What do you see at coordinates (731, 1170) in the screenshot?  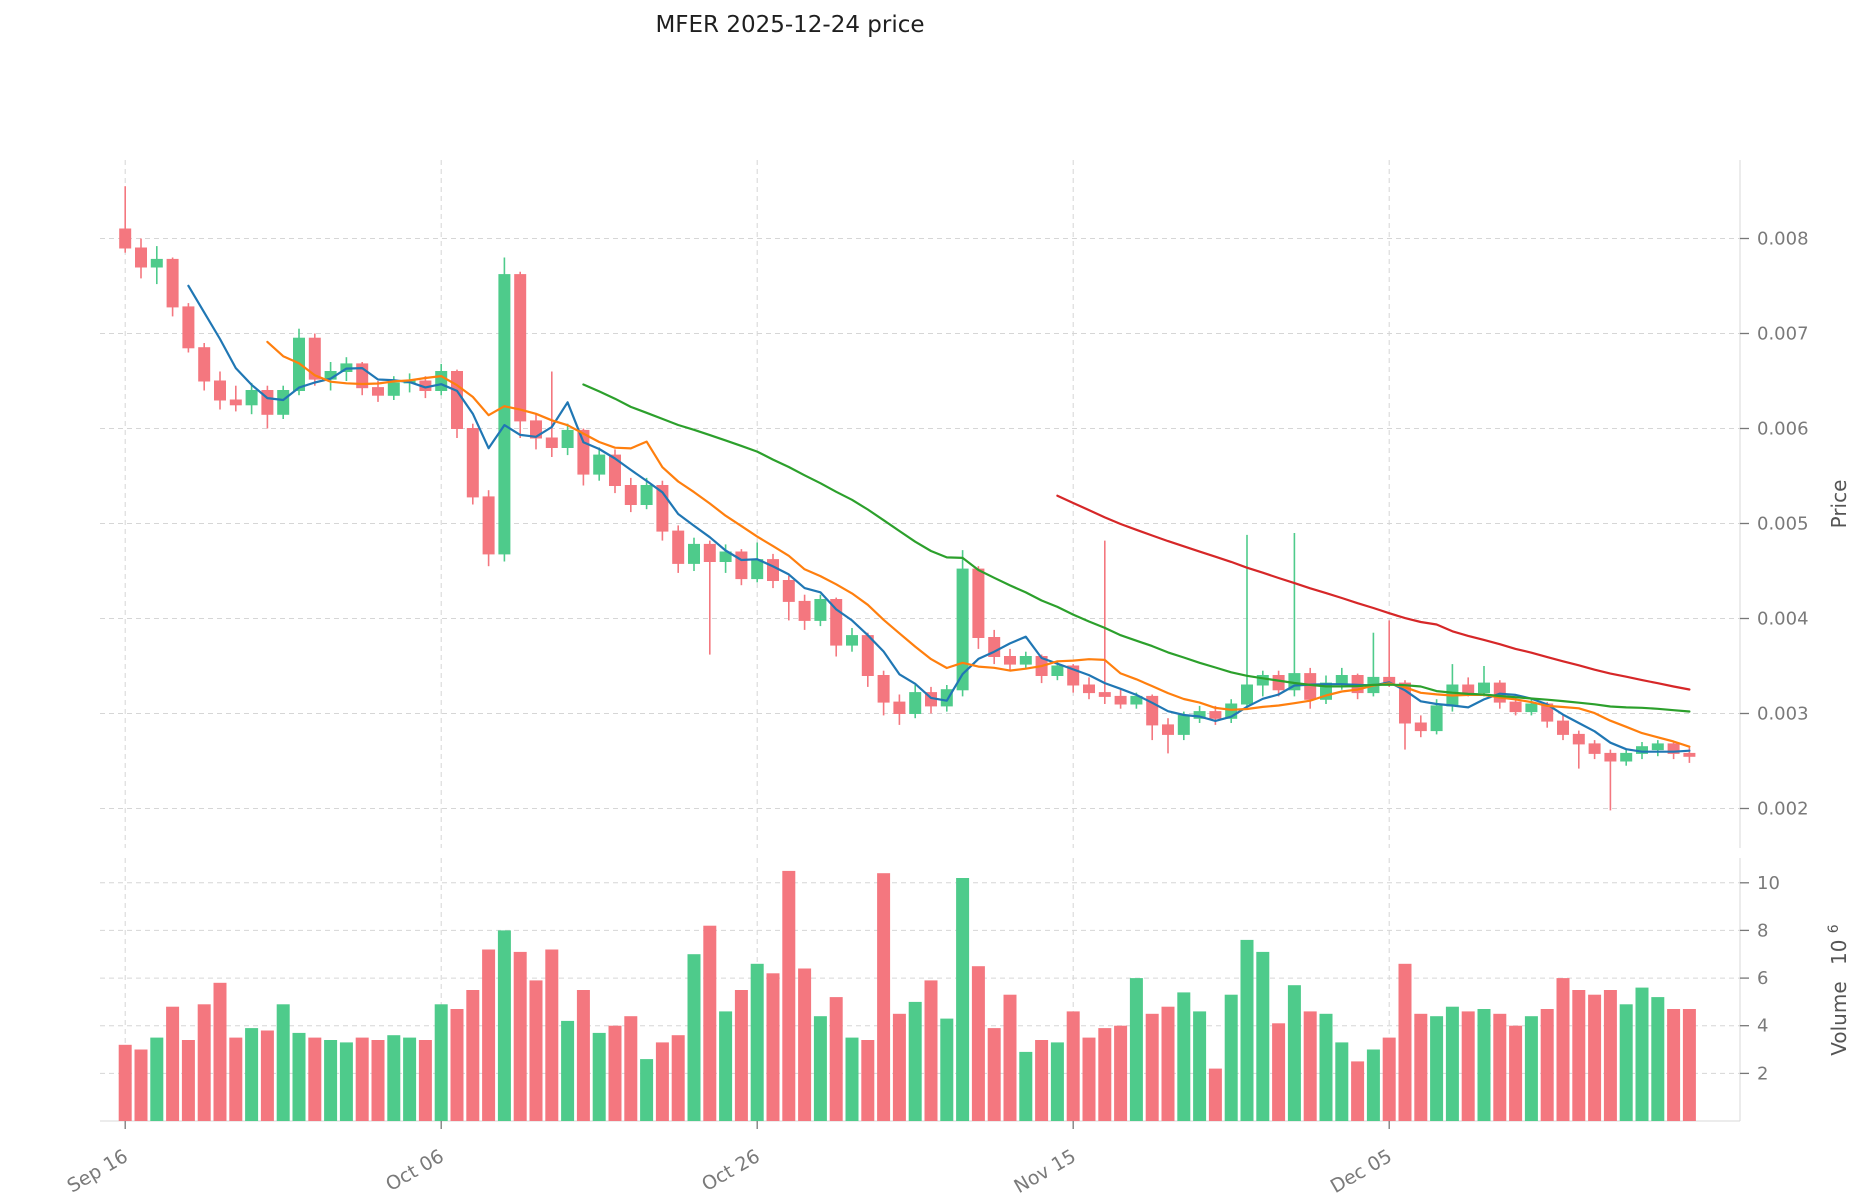 I see `x-tick-label: Oct 26` at bounding box center [731, 1170].